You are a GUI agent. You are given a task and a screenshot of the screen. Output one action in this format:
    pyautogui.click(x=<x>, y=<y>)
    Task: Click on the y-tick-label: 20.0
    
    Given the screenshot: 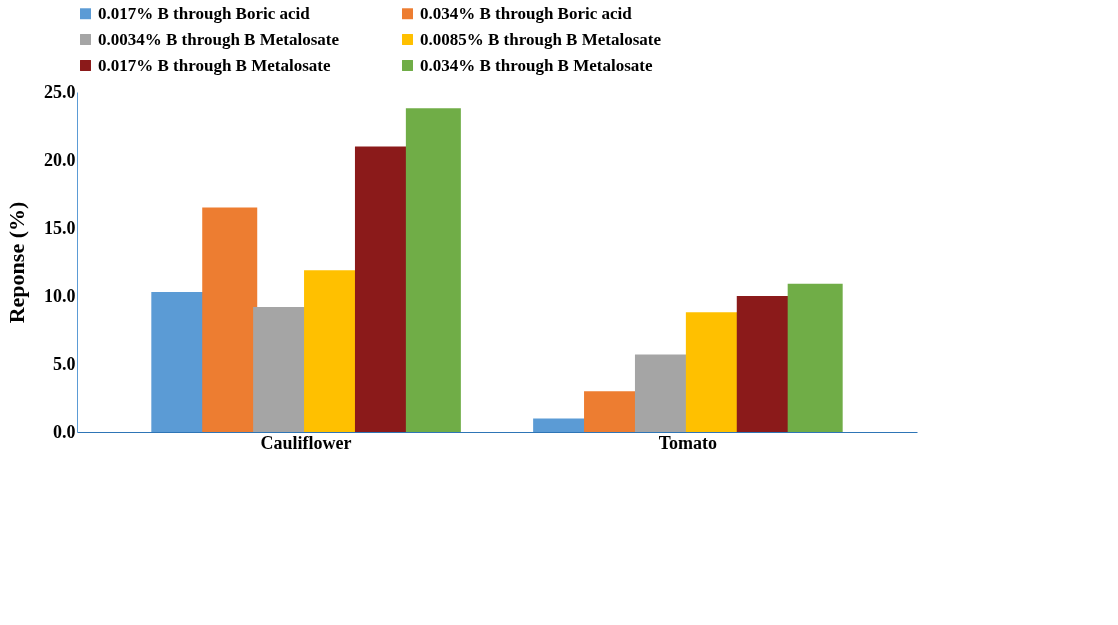 What is the action you would take?
    pyautogui.click(x=60, y=159)
    